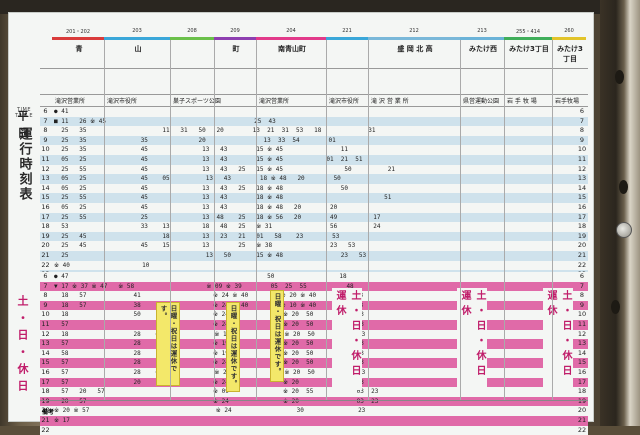 Image resolution: width=640 pixels, height=435 pixels. What do you see at coordinates (209, 305) in the screenshot?
I see `departure-minutes: 18 57 38 ※ 24 ※ 40 ※ 10 ※ 40 33` at bounding box center [209, 305].